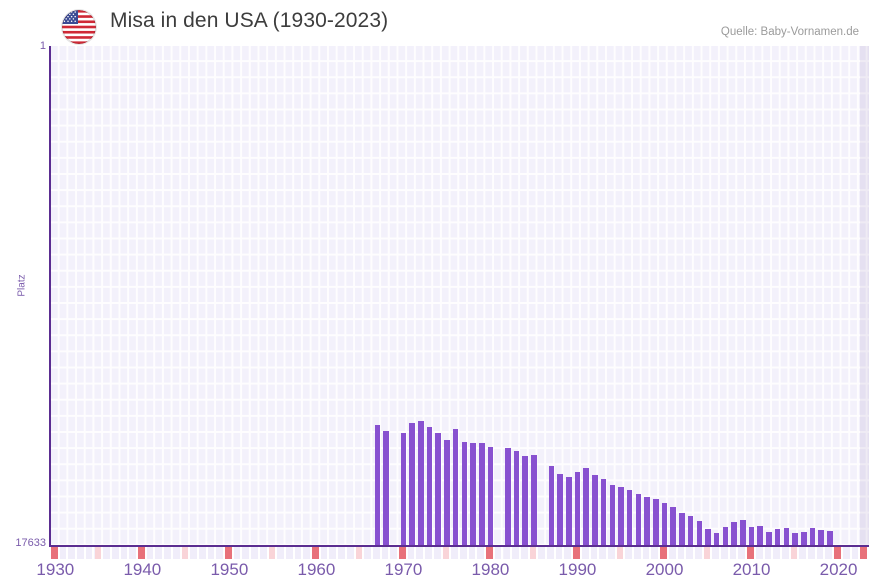  Describe the element at coordinates (459, 546) in the screenshot. I see `x-axis-line` at that location.